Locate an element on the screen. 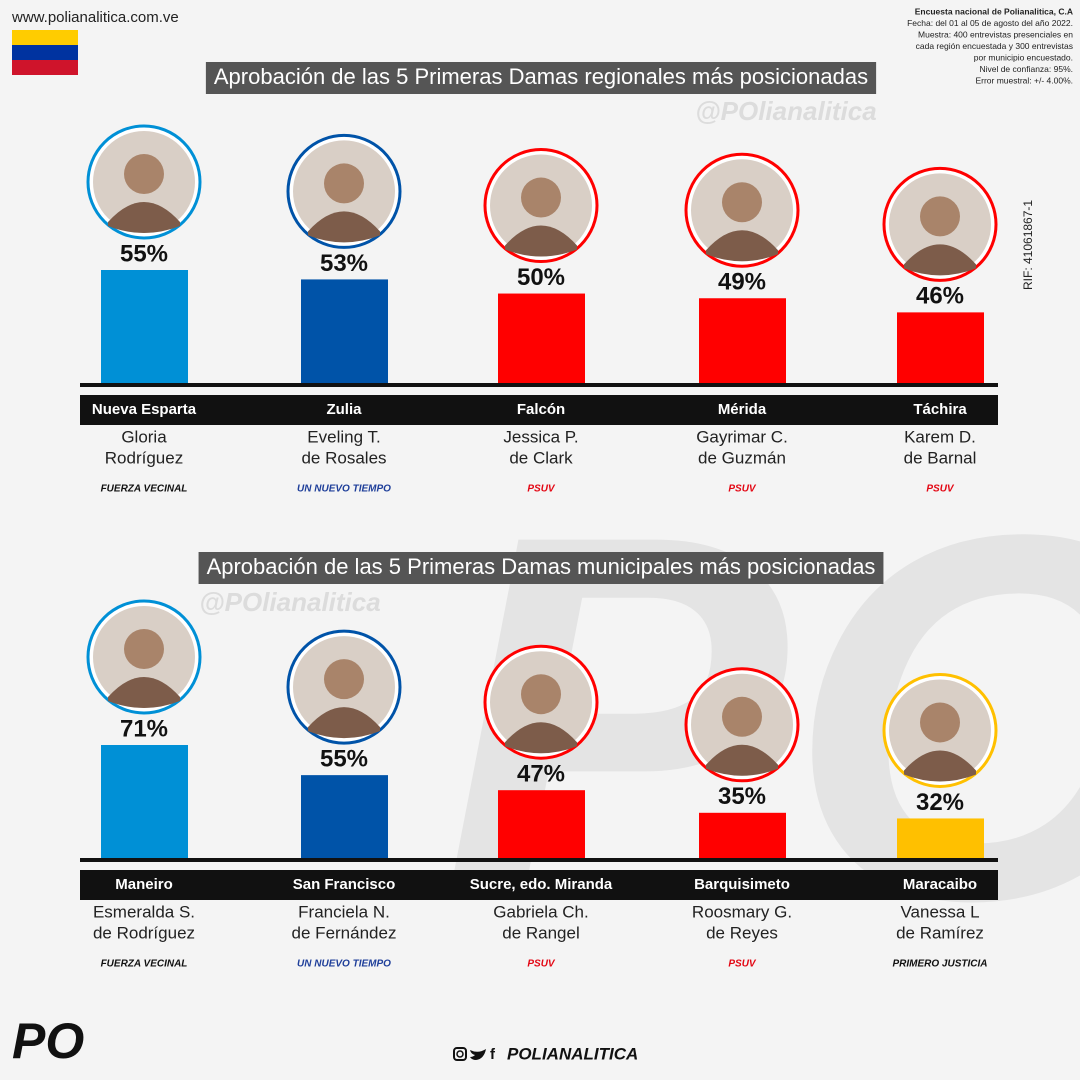  svg-text: f is located at coordinates (493, 1054).